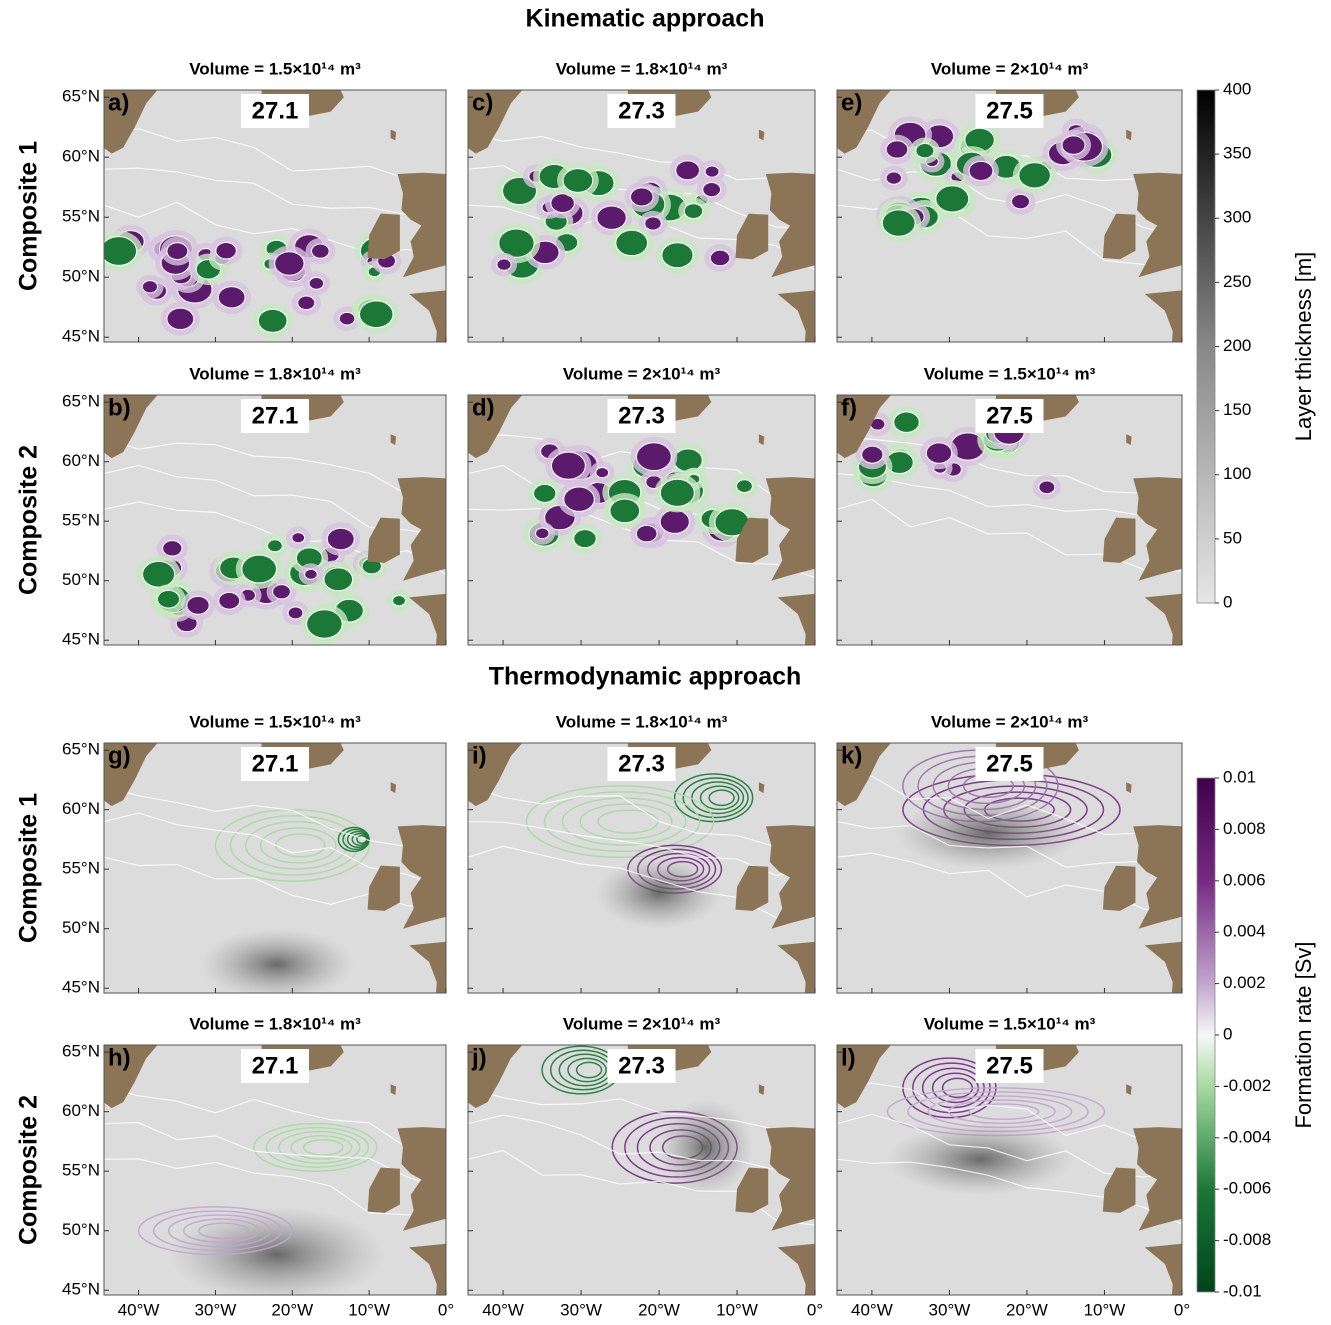  Describe the element at coordinates (1244, 982) in the screenshot. I see `colorbar-tick-label: 0.002` at that location.